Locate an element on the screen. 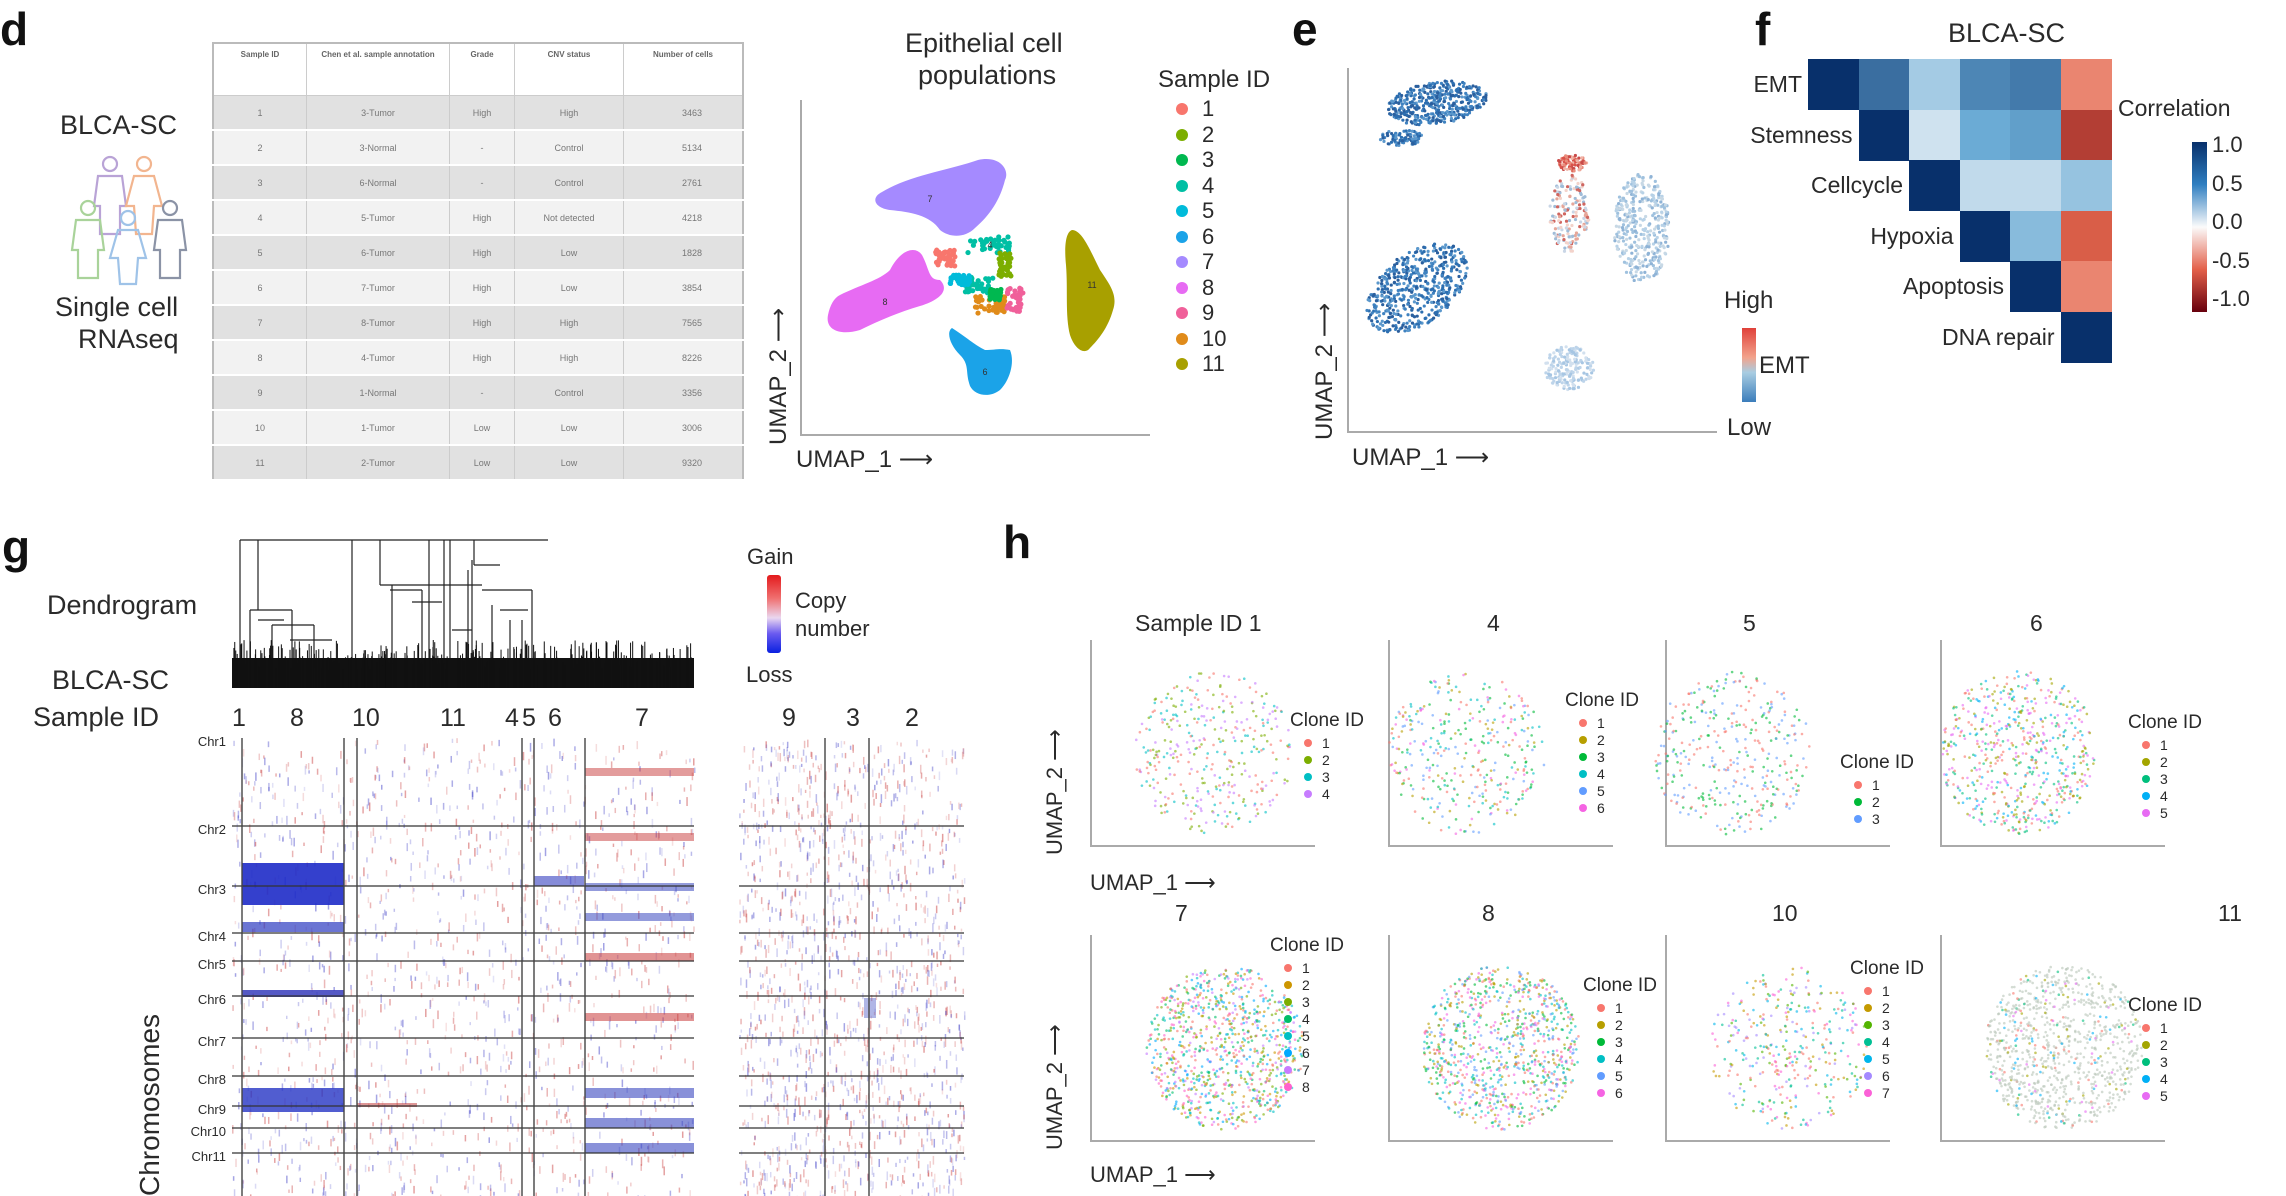 This screenshot has width=2286, height=1196. table-row: 11 2-Tumor Low Low 9320 is located at coordinates (478, 463).